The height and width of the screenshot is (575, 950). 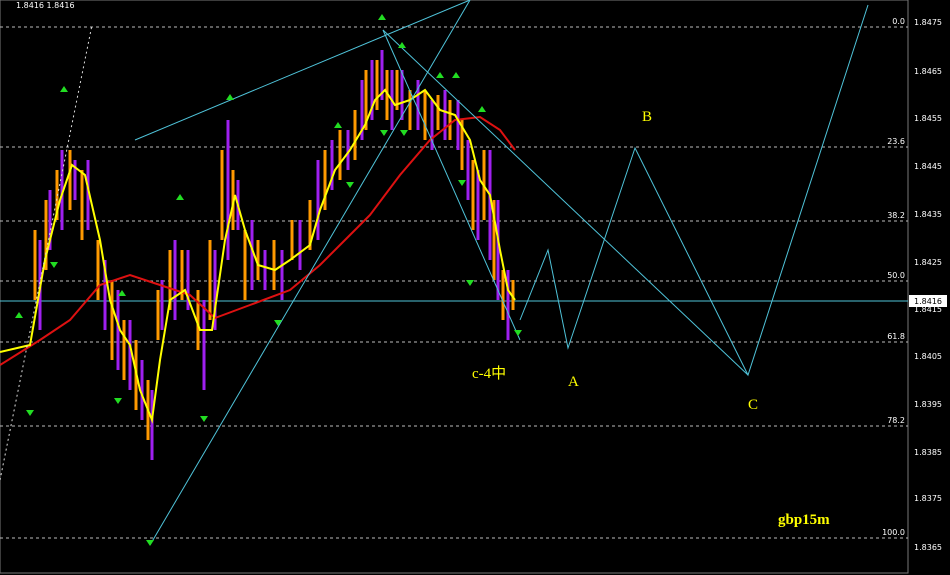 I want to click on fib-label: 0.0, so click(x=898, y=21).